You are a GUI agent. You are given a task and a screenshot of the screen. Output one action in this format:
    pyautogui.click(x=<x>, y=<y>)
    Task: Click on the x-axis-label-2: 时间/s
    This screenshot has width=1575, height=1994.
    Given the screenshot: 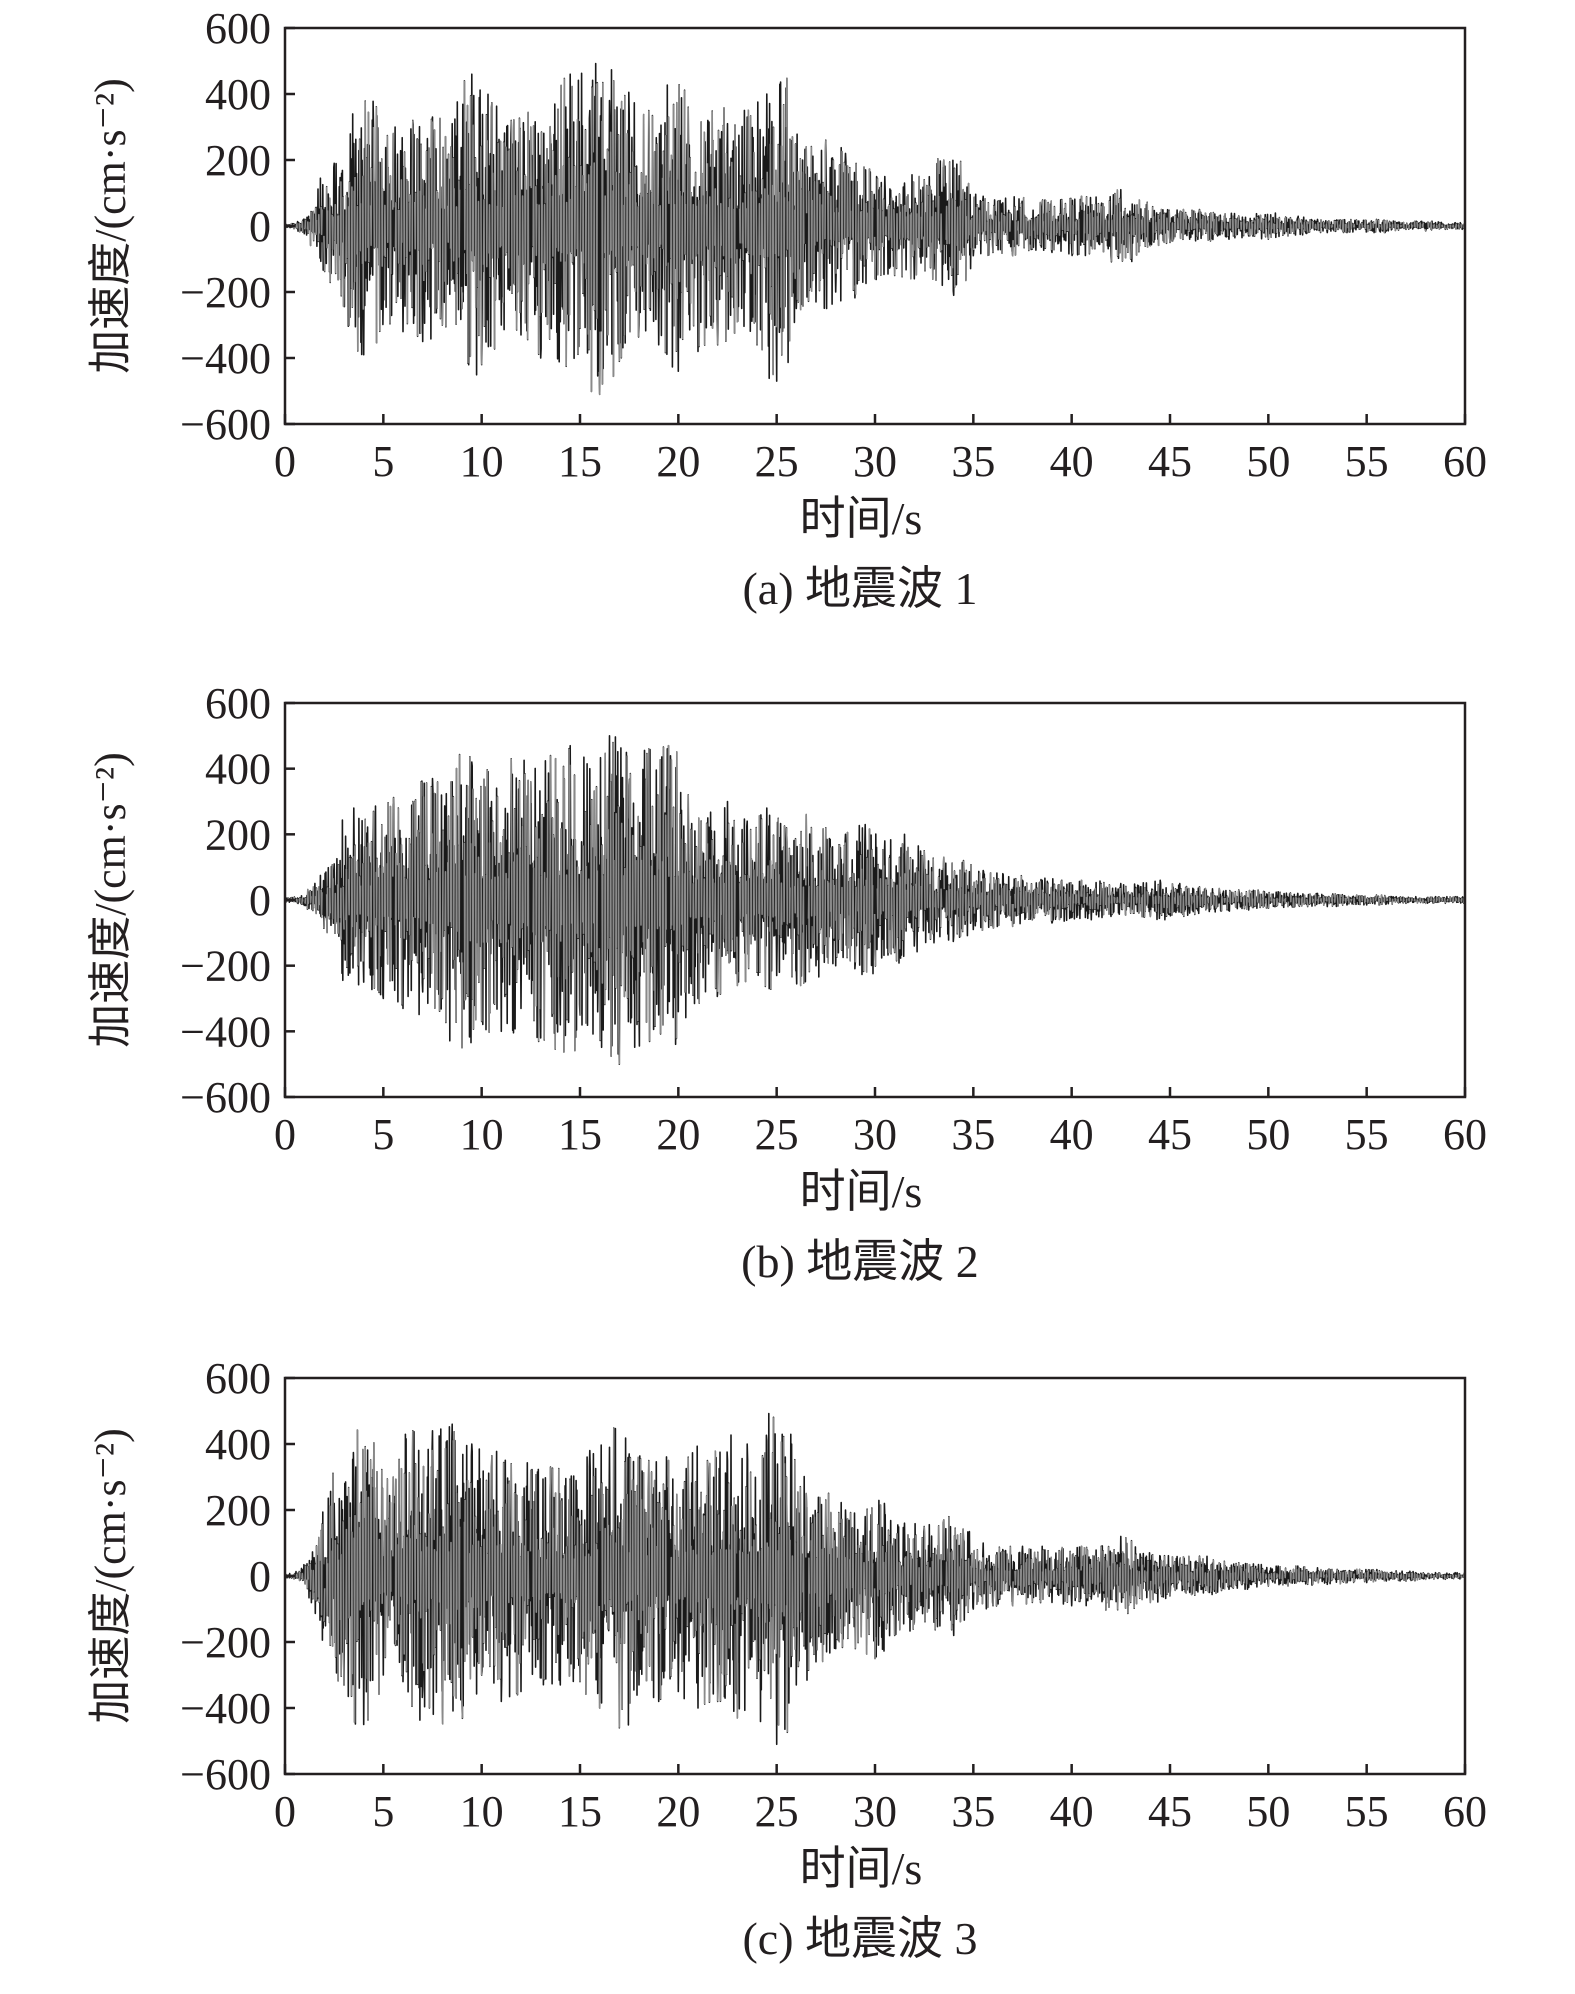 What is the action you would take?
    pyautogui.click(x=861, y=1191)
    